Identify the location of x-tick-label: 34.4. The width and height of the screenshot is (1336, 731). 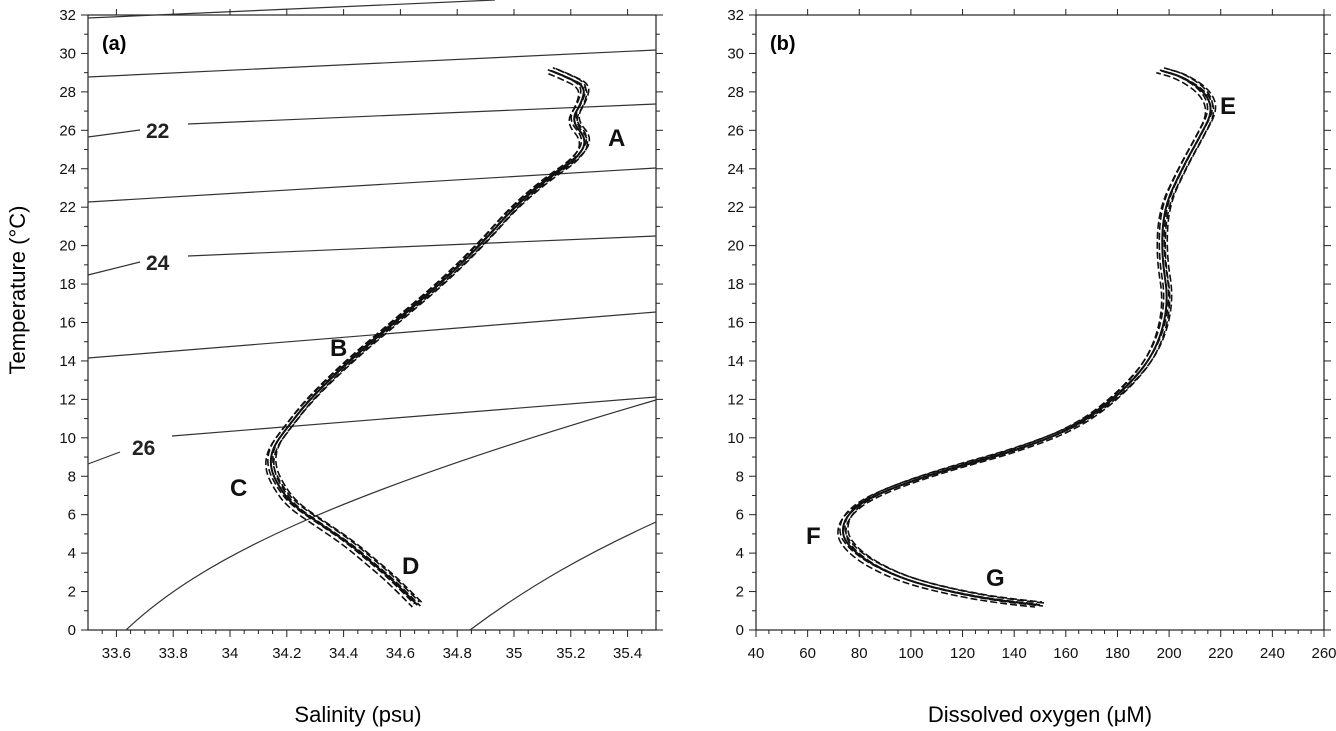
(343, 653).